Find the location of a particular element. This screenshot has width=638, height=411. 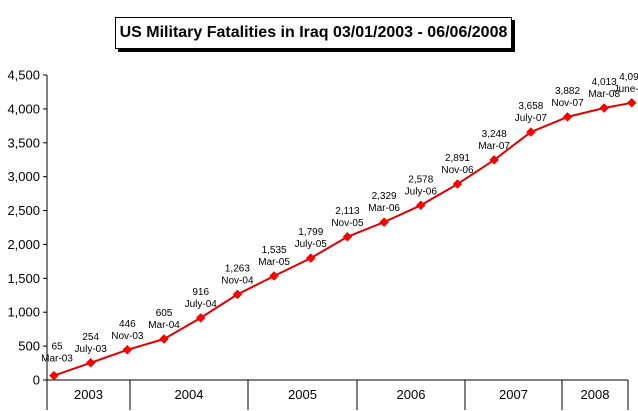

y-tick-label: 1,000 is located at coordinates (23, 312).